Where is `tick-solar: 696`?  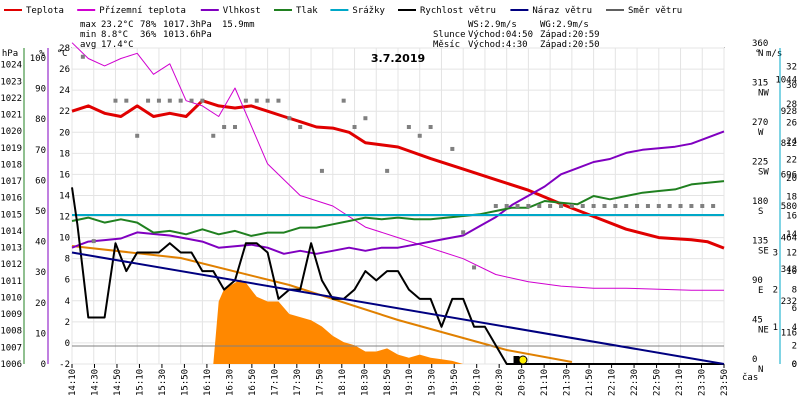 tick-solar: 696 is located at coordinates (789, 175).